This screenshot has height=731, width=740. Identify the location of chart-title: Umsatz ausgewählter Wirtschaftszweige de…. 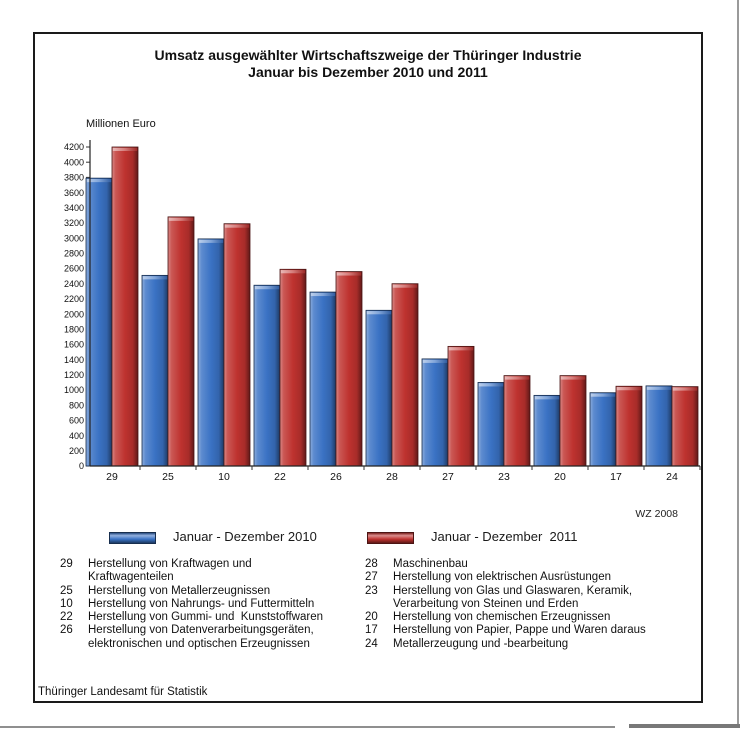
(368, 64).